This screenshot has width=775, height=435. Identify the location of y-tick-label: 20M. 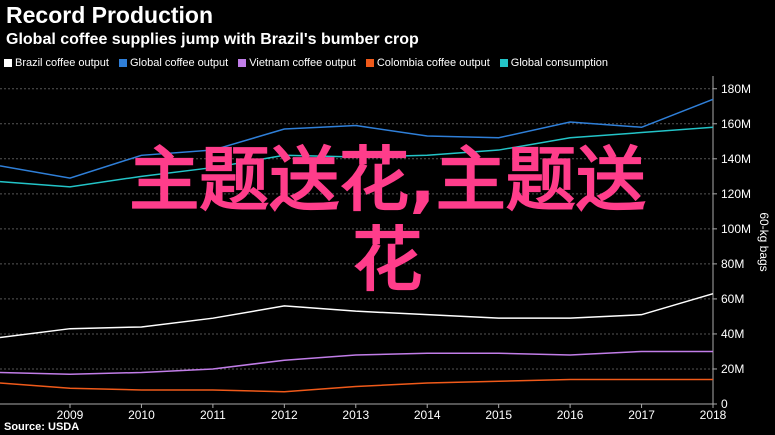
(732, 369).